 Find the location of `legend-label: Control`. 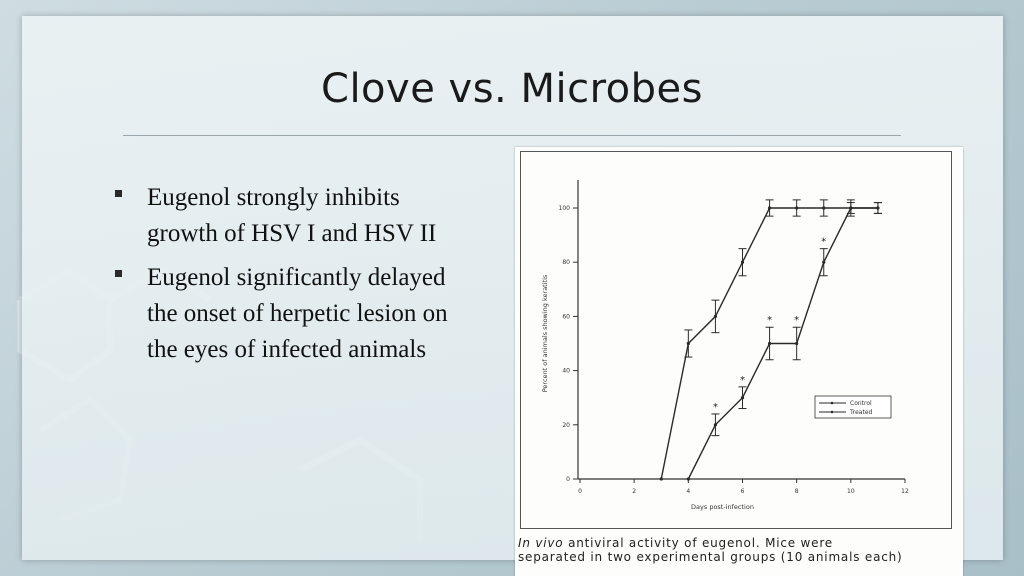

legend-label: Control is located at coordinates (861, 403).